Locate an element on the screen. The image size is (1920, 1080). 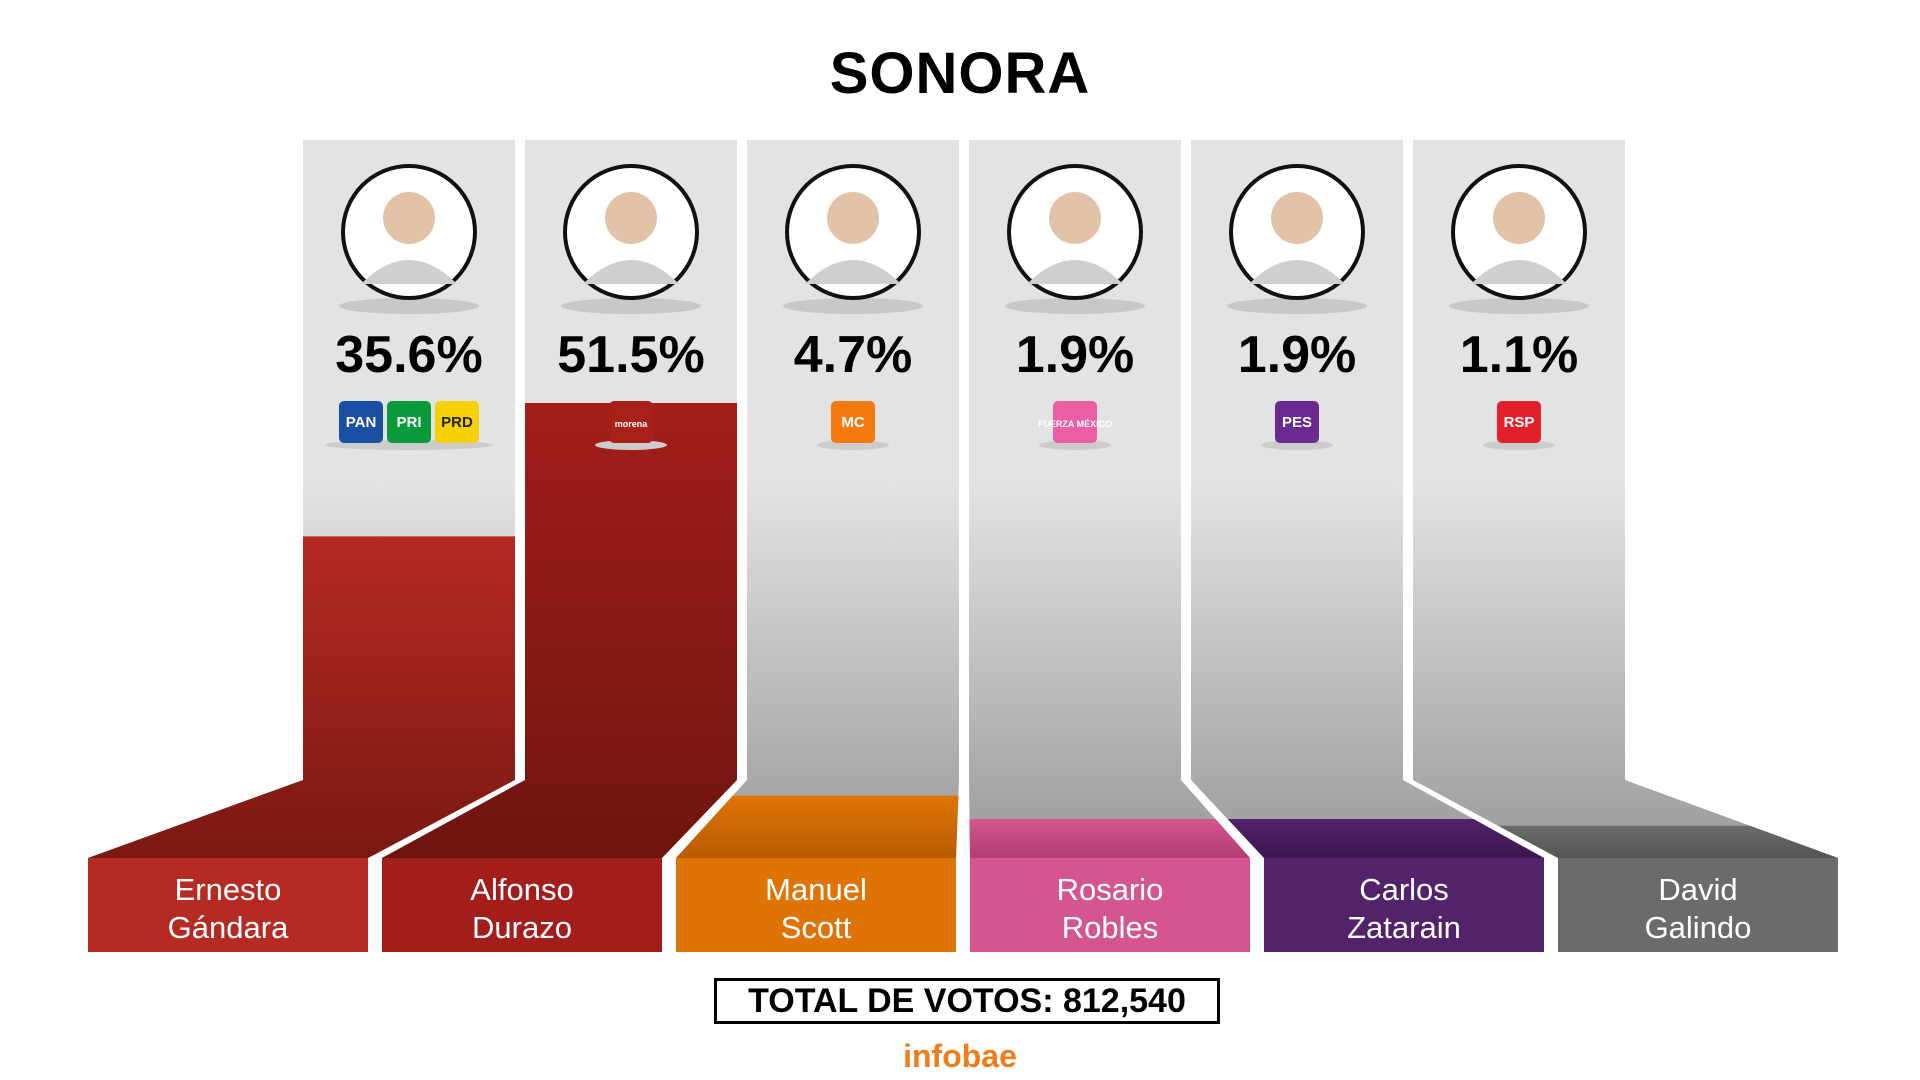
party-logo-label: PRD is located at coordinates (457, 422).